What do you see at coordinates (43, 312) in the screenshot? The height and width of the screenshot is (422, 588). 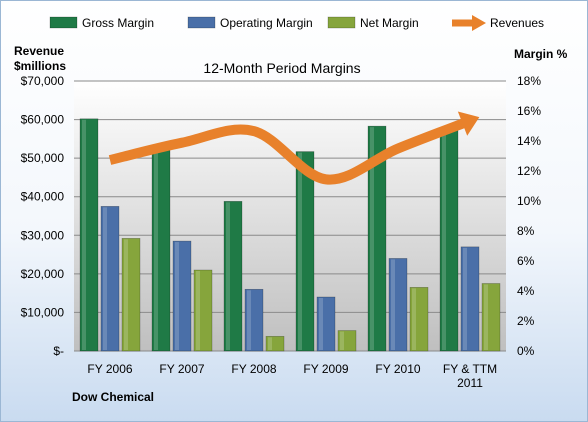 I see `left-tick-label: $10,000` at bounding box center [43, 312].